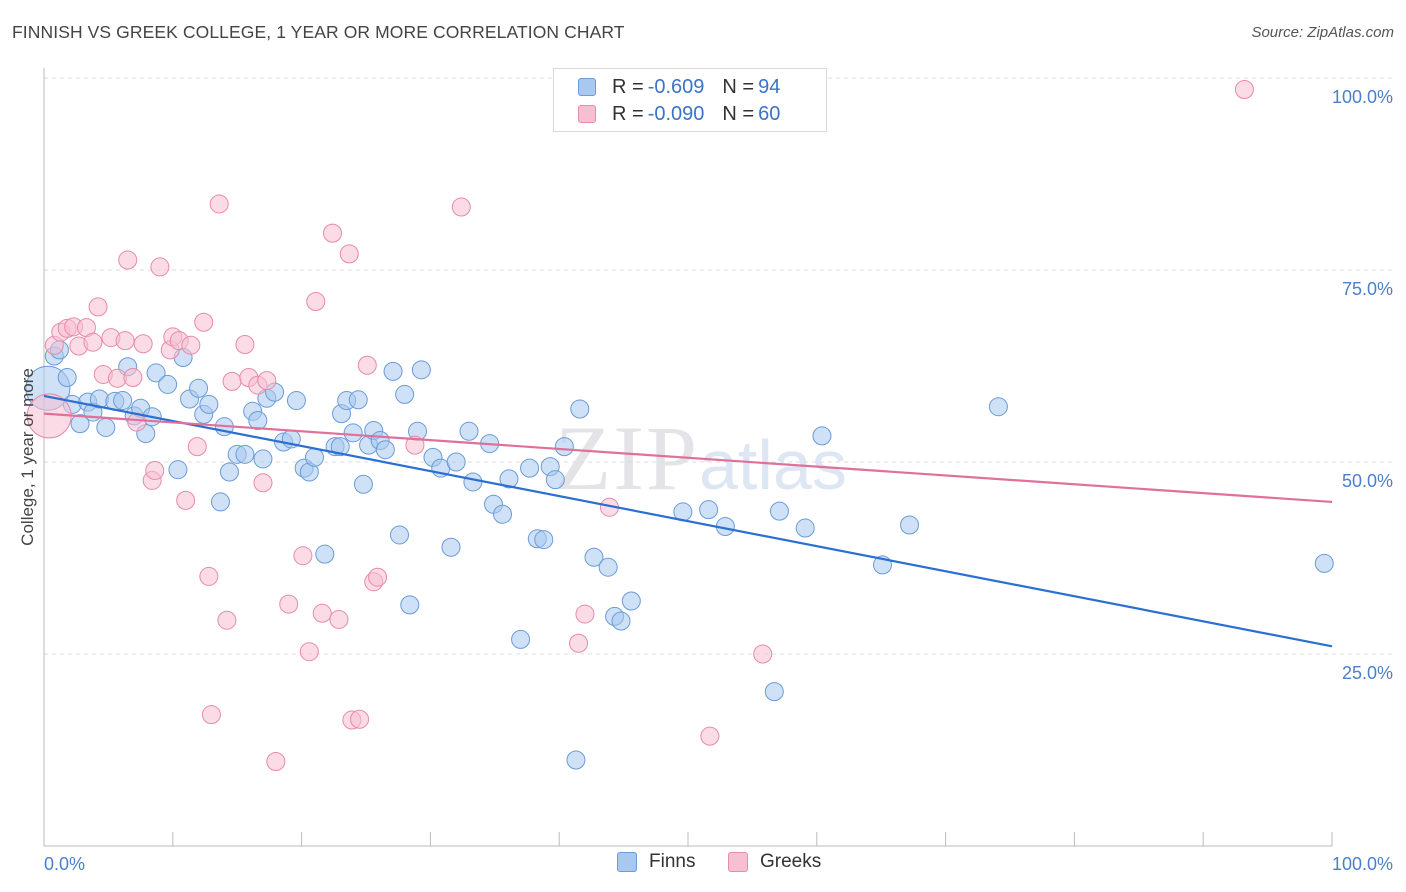 The height and width of the screenshot is (892, 1406). I want to click on greeks-legend-label: Greeks, so click(791, 861).